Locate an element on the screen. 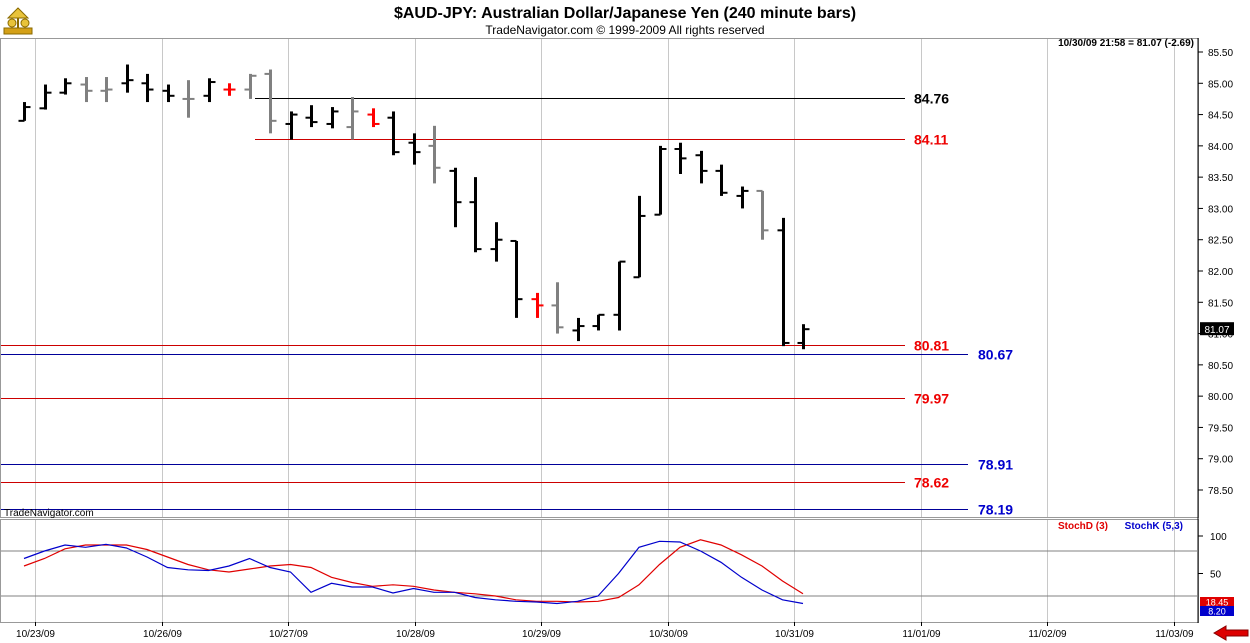 Image resolution: width=1250 pixels, height=643 pixels. date-tick-label: 11/02/09 is located at coordinates (1047, 634).